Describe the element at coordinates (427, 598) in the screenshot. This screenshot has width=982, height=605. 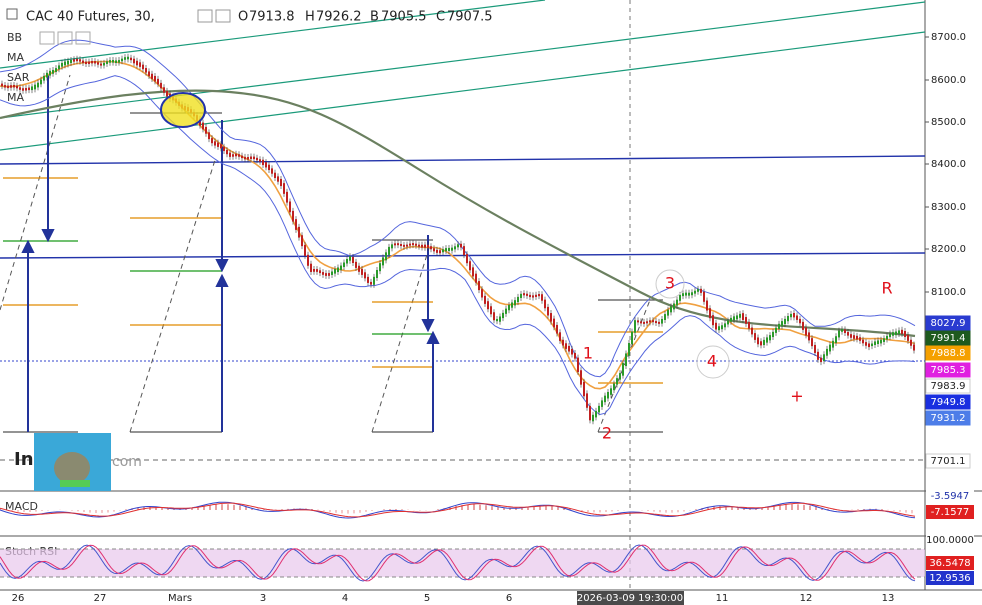
I see `time-label: 5` at that location.